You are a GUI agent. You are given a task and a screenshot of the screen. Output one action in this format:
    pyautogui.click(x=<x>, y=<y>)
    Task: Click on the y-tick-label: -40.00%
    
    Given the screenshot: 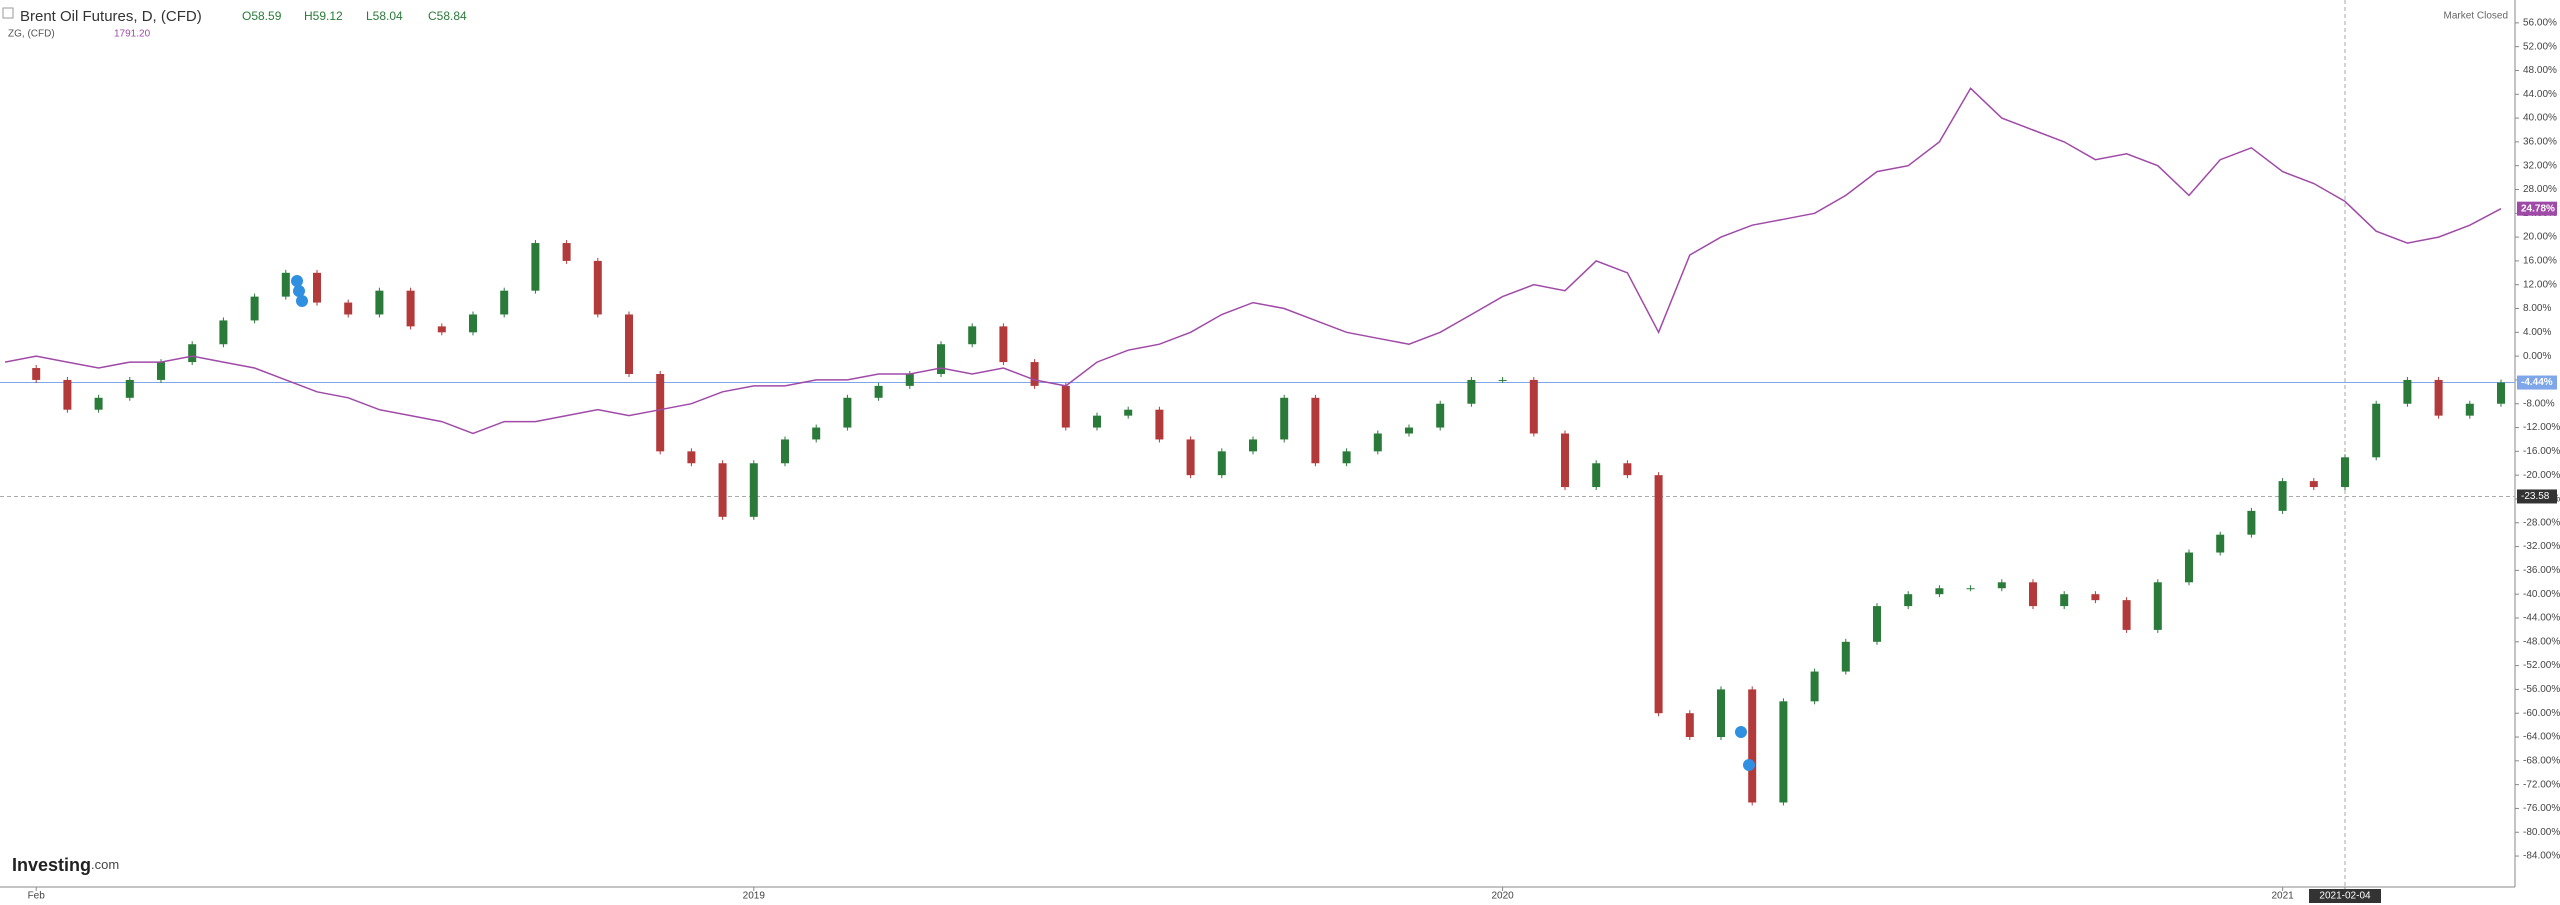 What is the action you would take?
    pyautogui.click(x=2541, y=594)
    